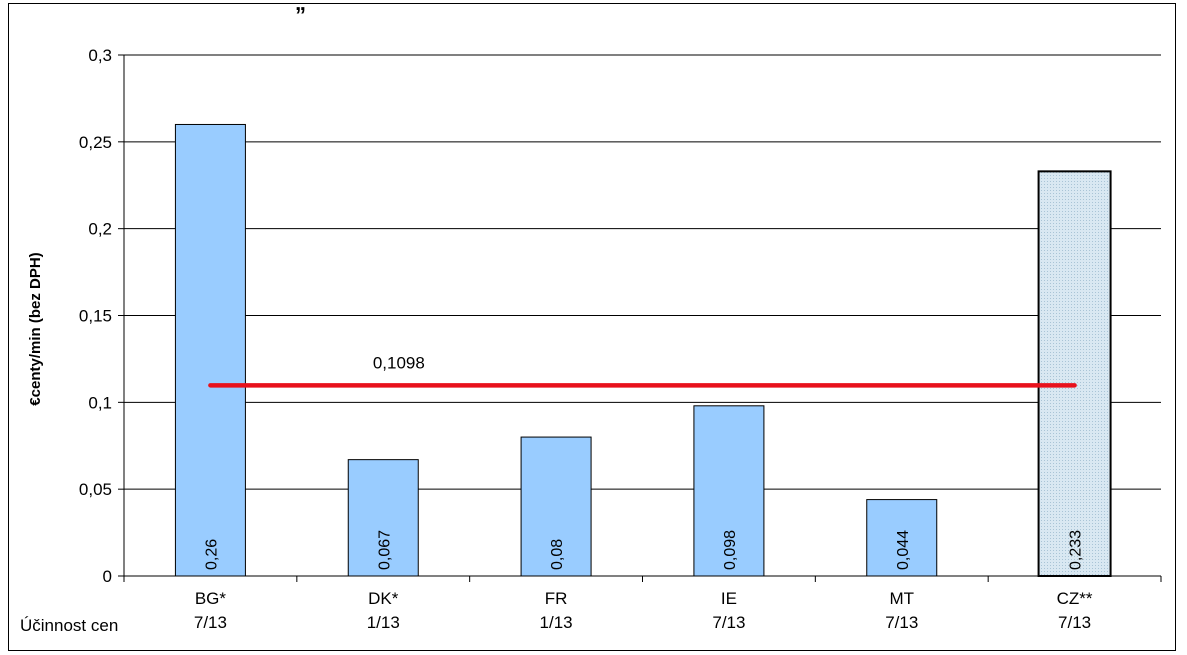 The height and width of the screenshot is (655, 1187). Describe the element at coordinates (35, 328) in the screenshot. I see `y-axis-label: €centy/min (bez DPH)` at that location.